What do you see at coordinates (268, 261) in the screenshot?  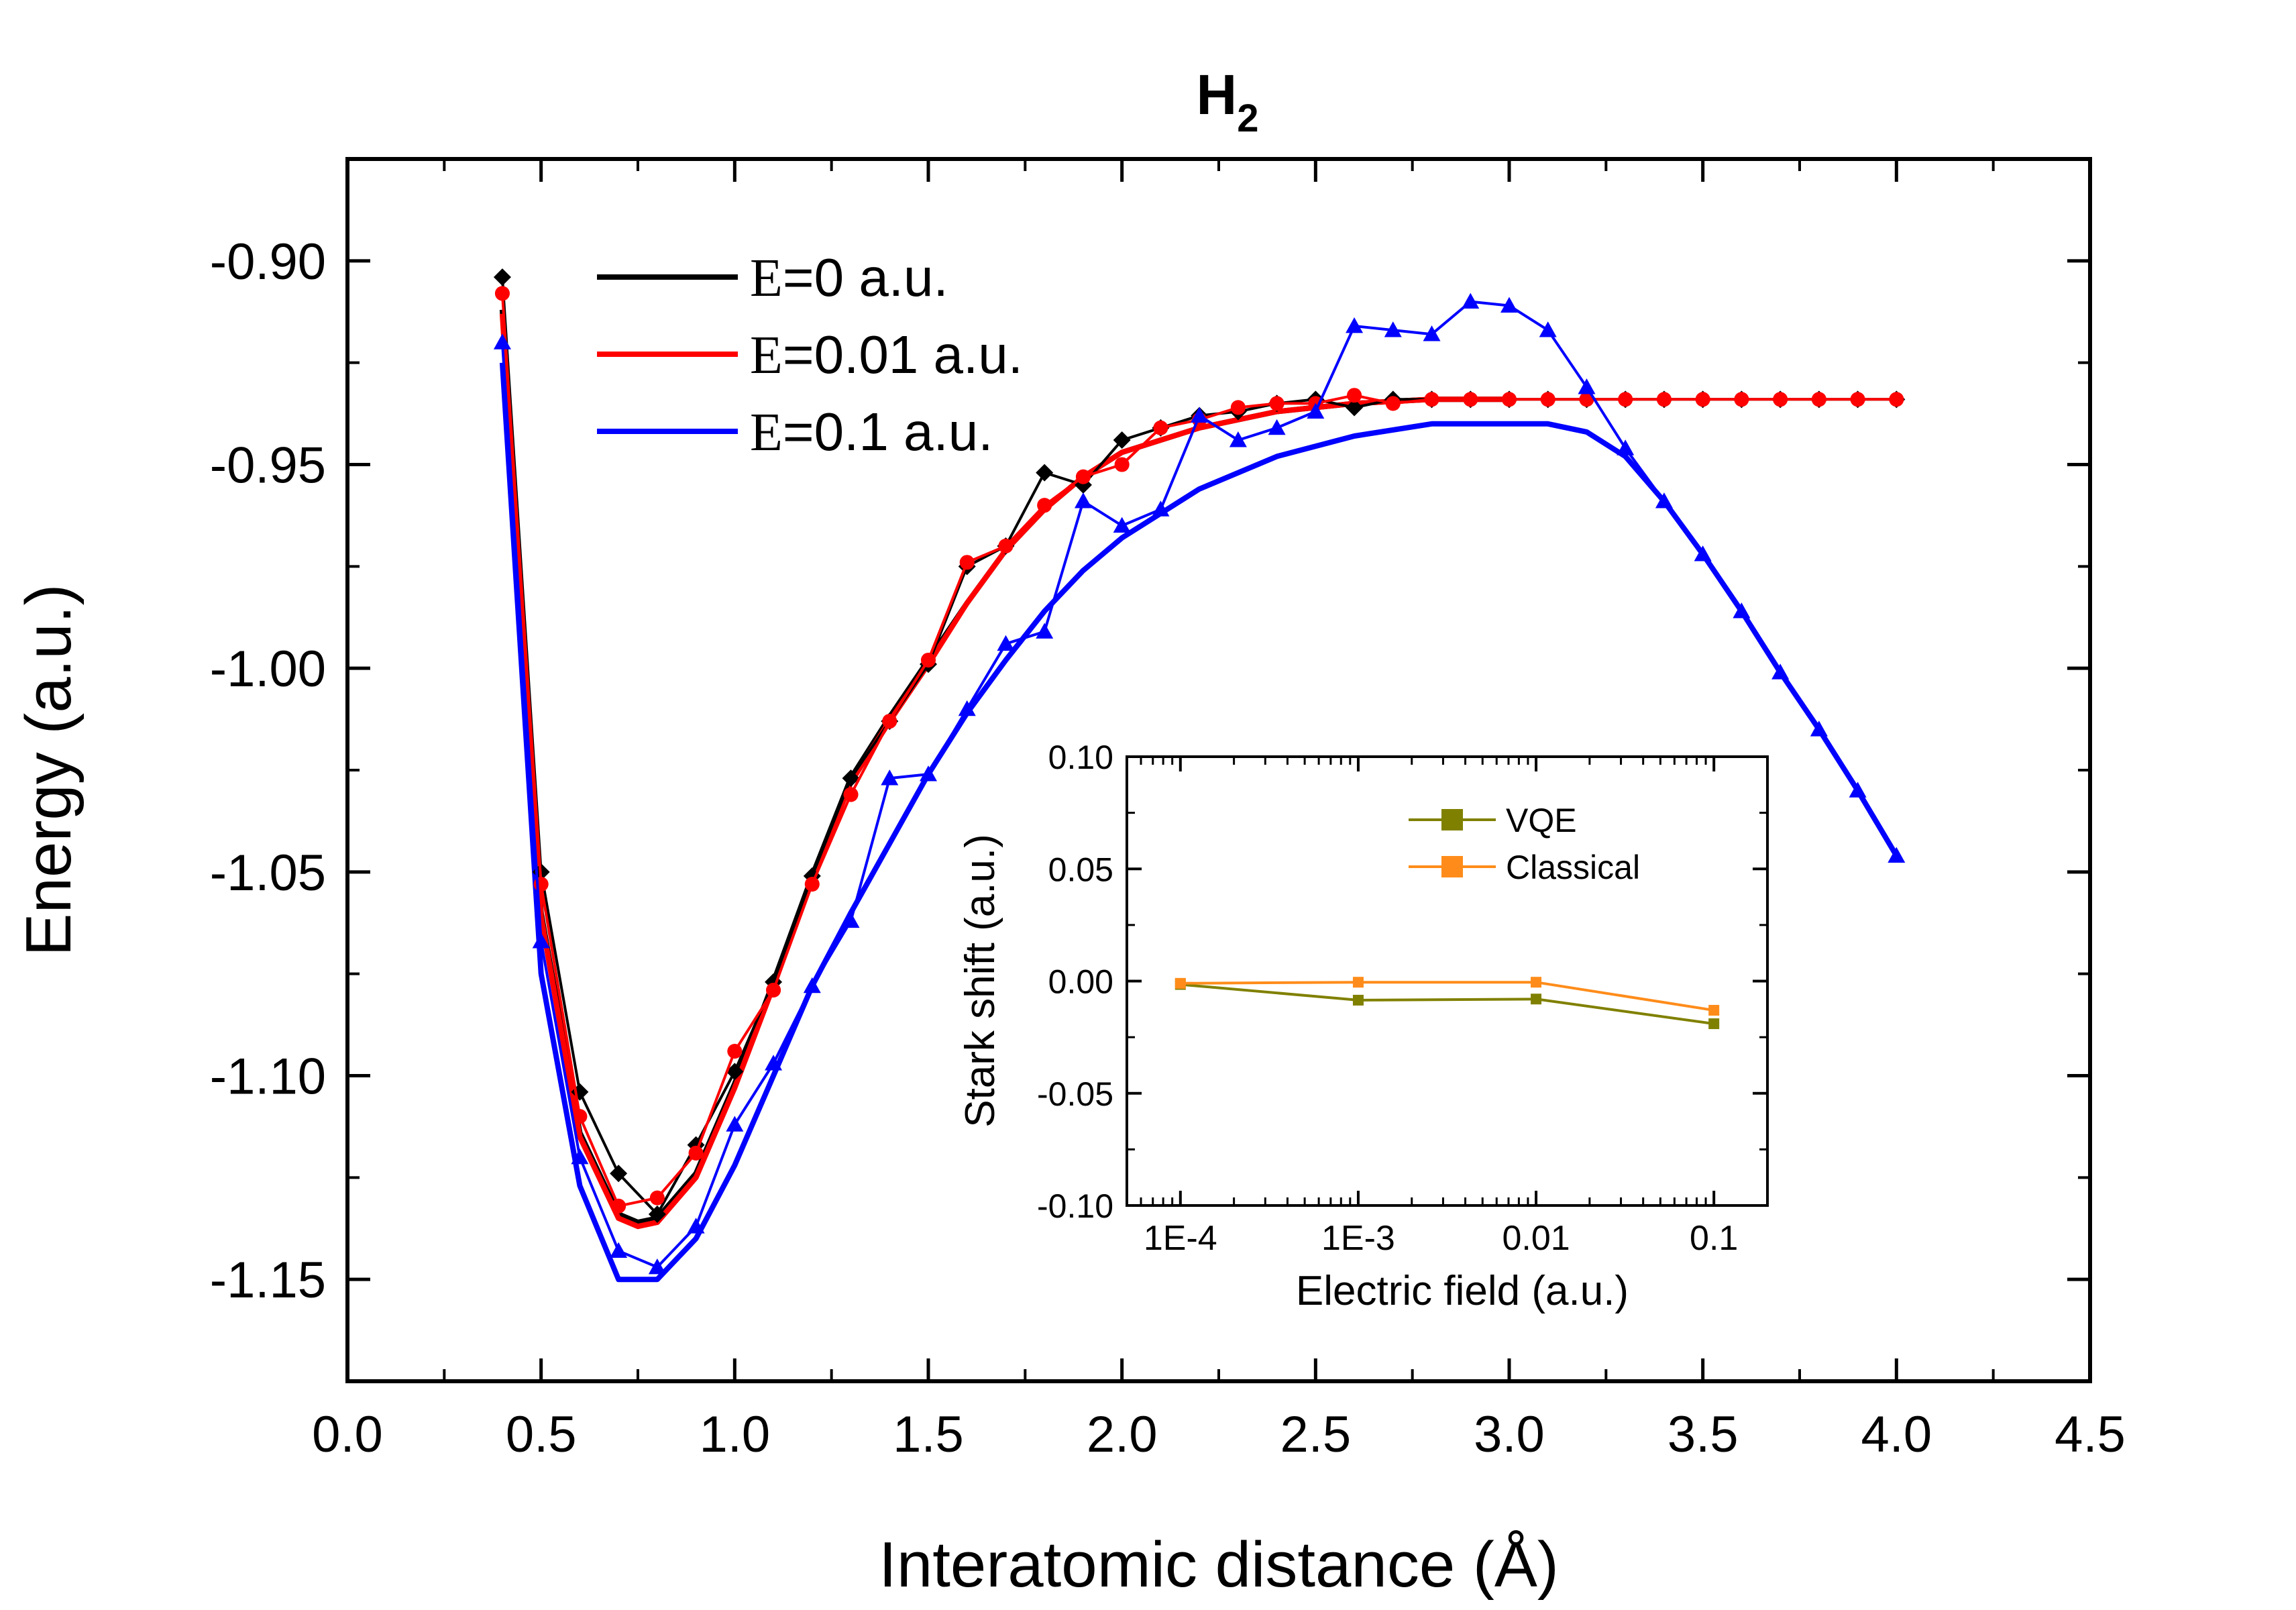 I see `y-tick-label: -0.90` at bounding box center [268, 261].